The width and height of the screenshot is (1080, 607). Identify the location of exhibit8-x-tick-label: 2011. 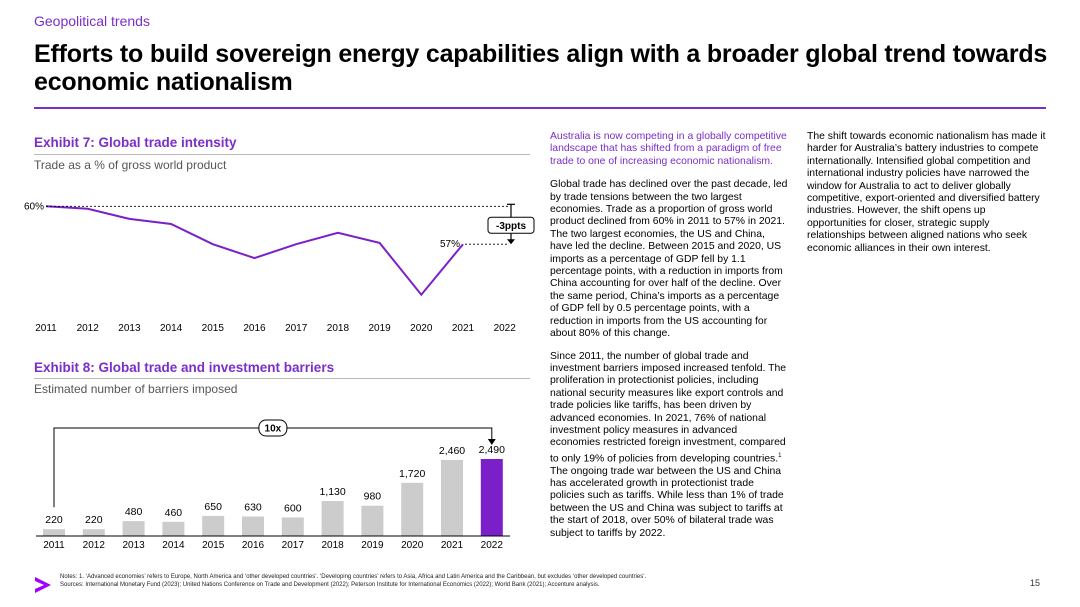
(54, 545).